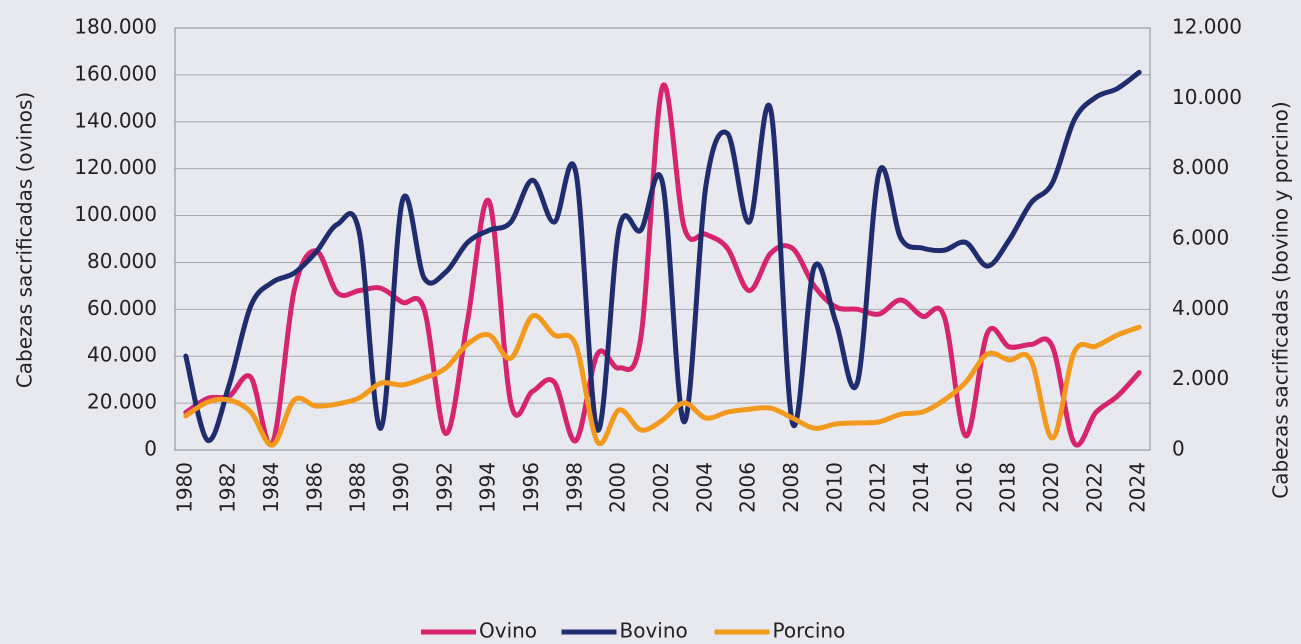 This screenshot has height=644, width=1301. Describe the element at coordinates (1138, 487) in the screenshot. I see `x-tick-label: 2024` at that location.